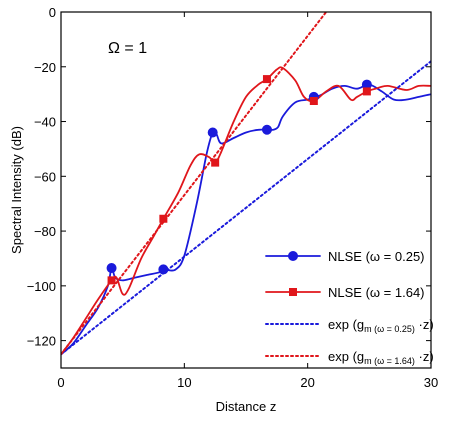 The image size is (464, 428). Describe the element at coordinates (127, 48) in the screenshot. I see `omega-annotation: Ω = 1` at that location.